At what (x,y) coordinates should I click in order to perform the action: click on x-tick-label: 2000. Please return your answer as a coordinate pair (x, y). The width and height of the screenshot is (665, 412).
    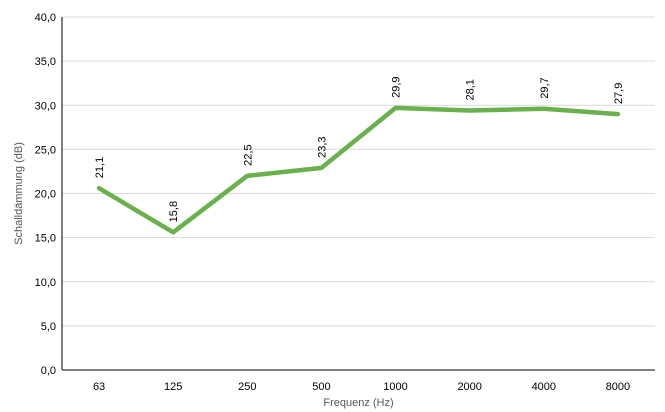
    Looking at the image, I should click on (469, 387).